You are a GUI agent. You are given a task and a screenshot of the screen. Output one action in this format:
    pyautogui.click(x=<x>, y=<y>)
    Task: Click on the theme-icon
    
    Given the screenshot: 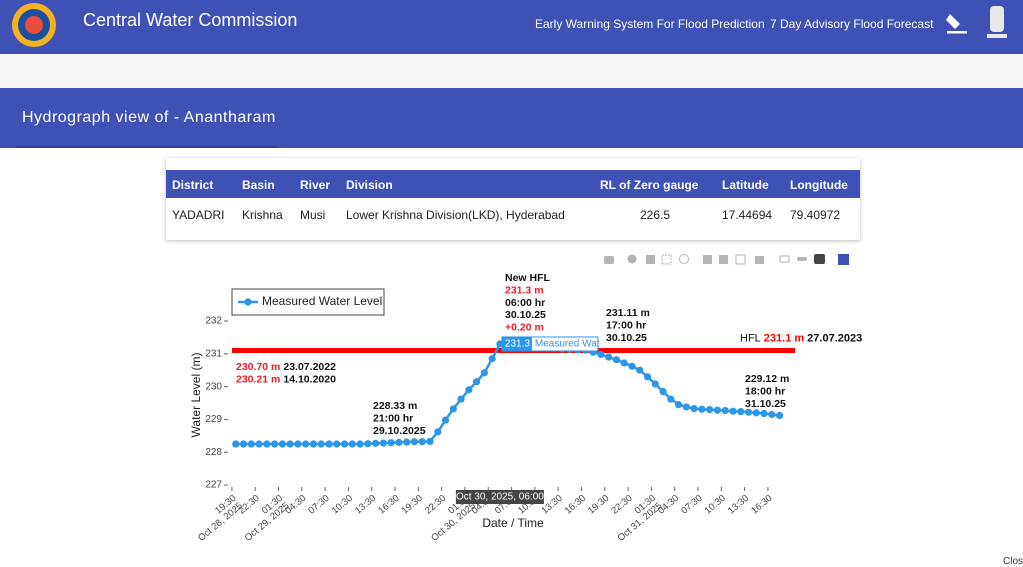 What is the action you would take?
    pyautogui.click(x=956, y=24)
    